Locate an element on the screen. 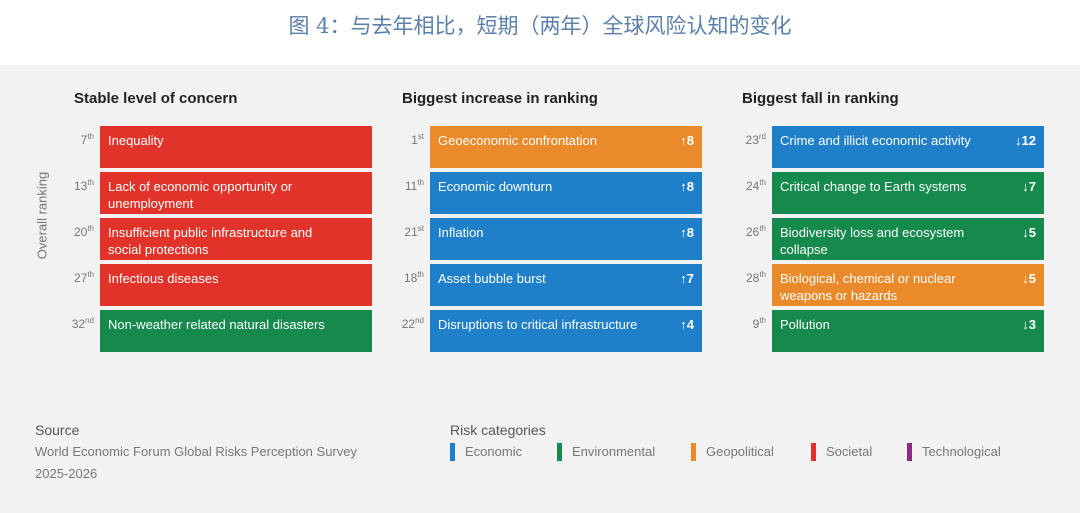 The height and width of the screenshot is (513, 1080). legend-label: Technological is located at coordinates (961, 451).